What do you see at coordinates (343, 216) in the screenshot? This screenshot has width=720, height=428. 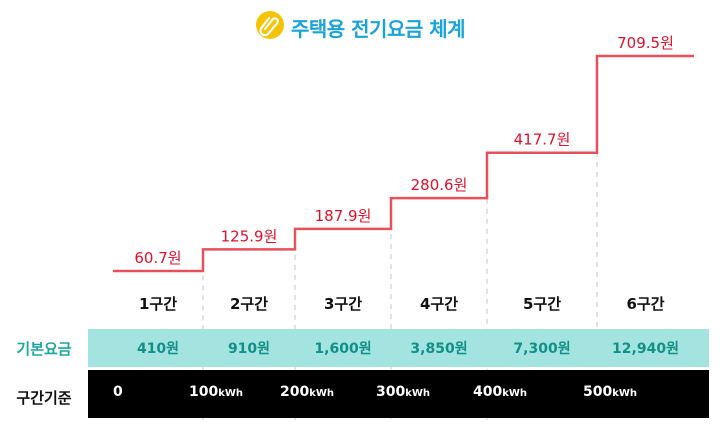 I see `price-label: 187.9원` at bounding box center [343, 216].